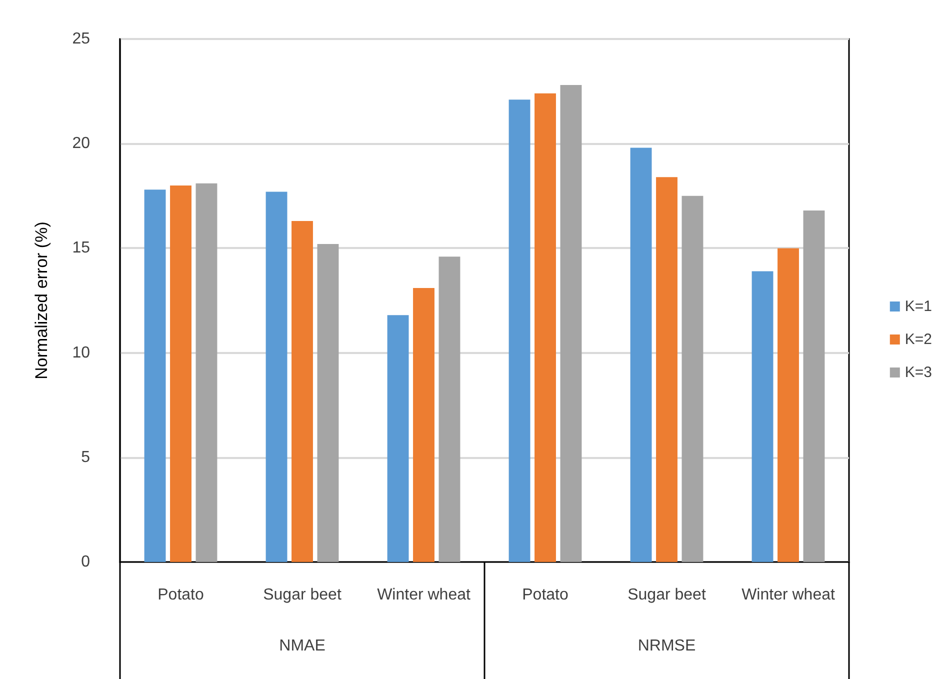 The height and width of the screenshot is (679, 949). I want to click on text: NMAE, so click(302, 646).